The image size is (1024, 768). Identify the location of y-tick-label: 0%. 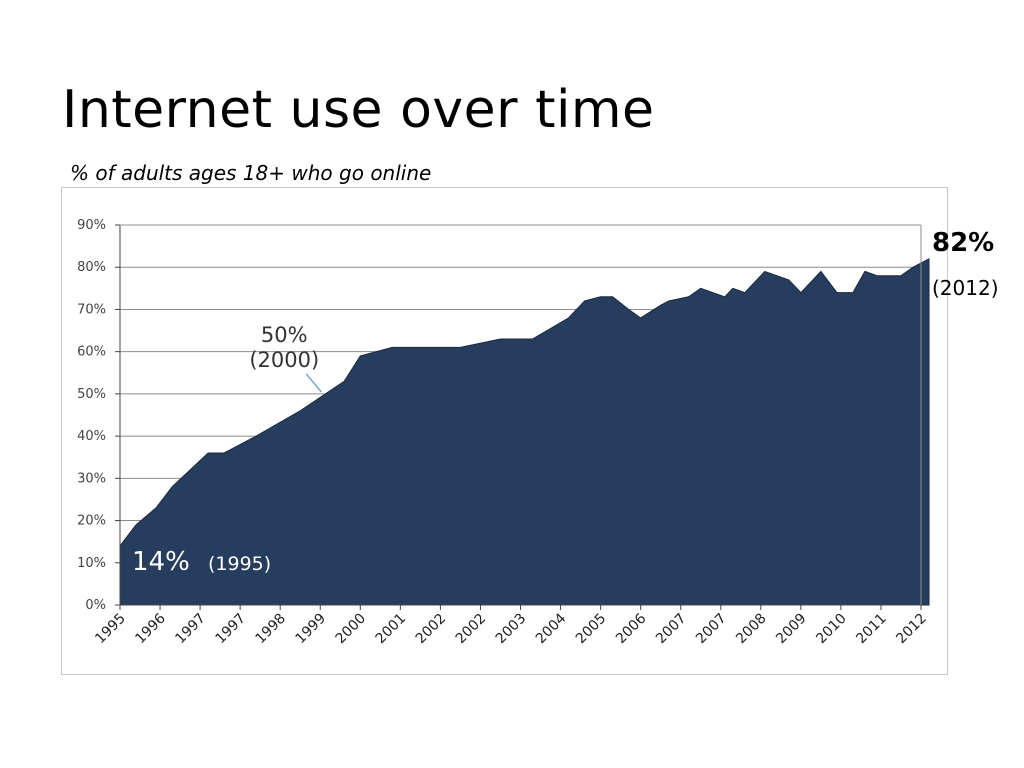
(95, 605).